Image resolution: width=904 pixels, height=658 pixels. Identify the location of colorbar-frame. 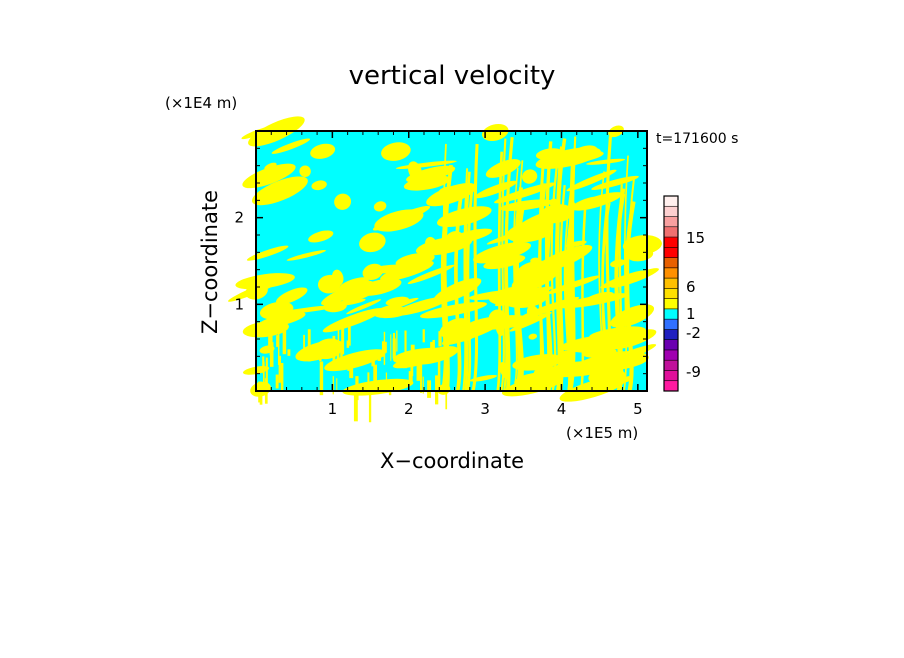
(671, 293).